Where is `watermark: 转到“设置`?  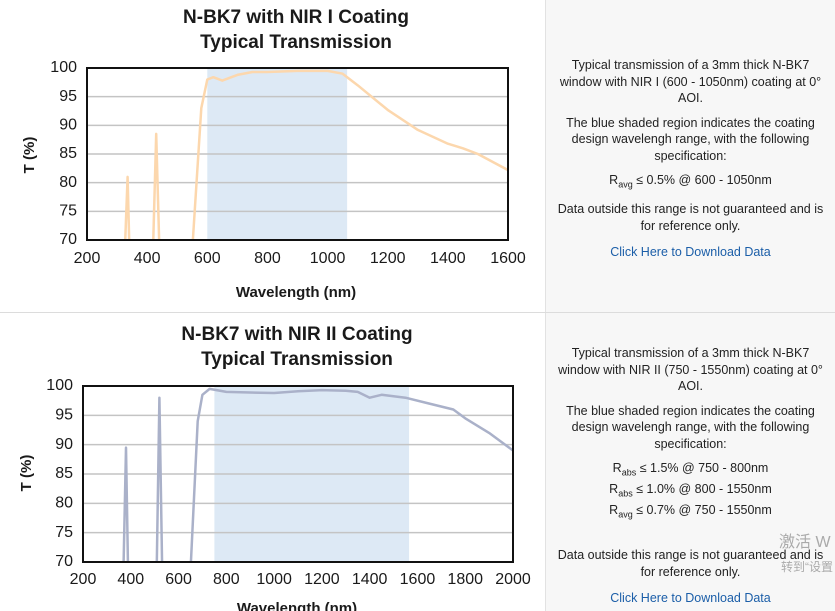
watermark: 转到“设置 is located at coordinates (807, 567).